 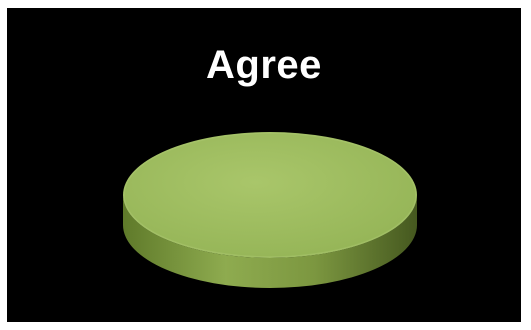 I want to click on chart-title: Agree, so click(x=264, y=65).